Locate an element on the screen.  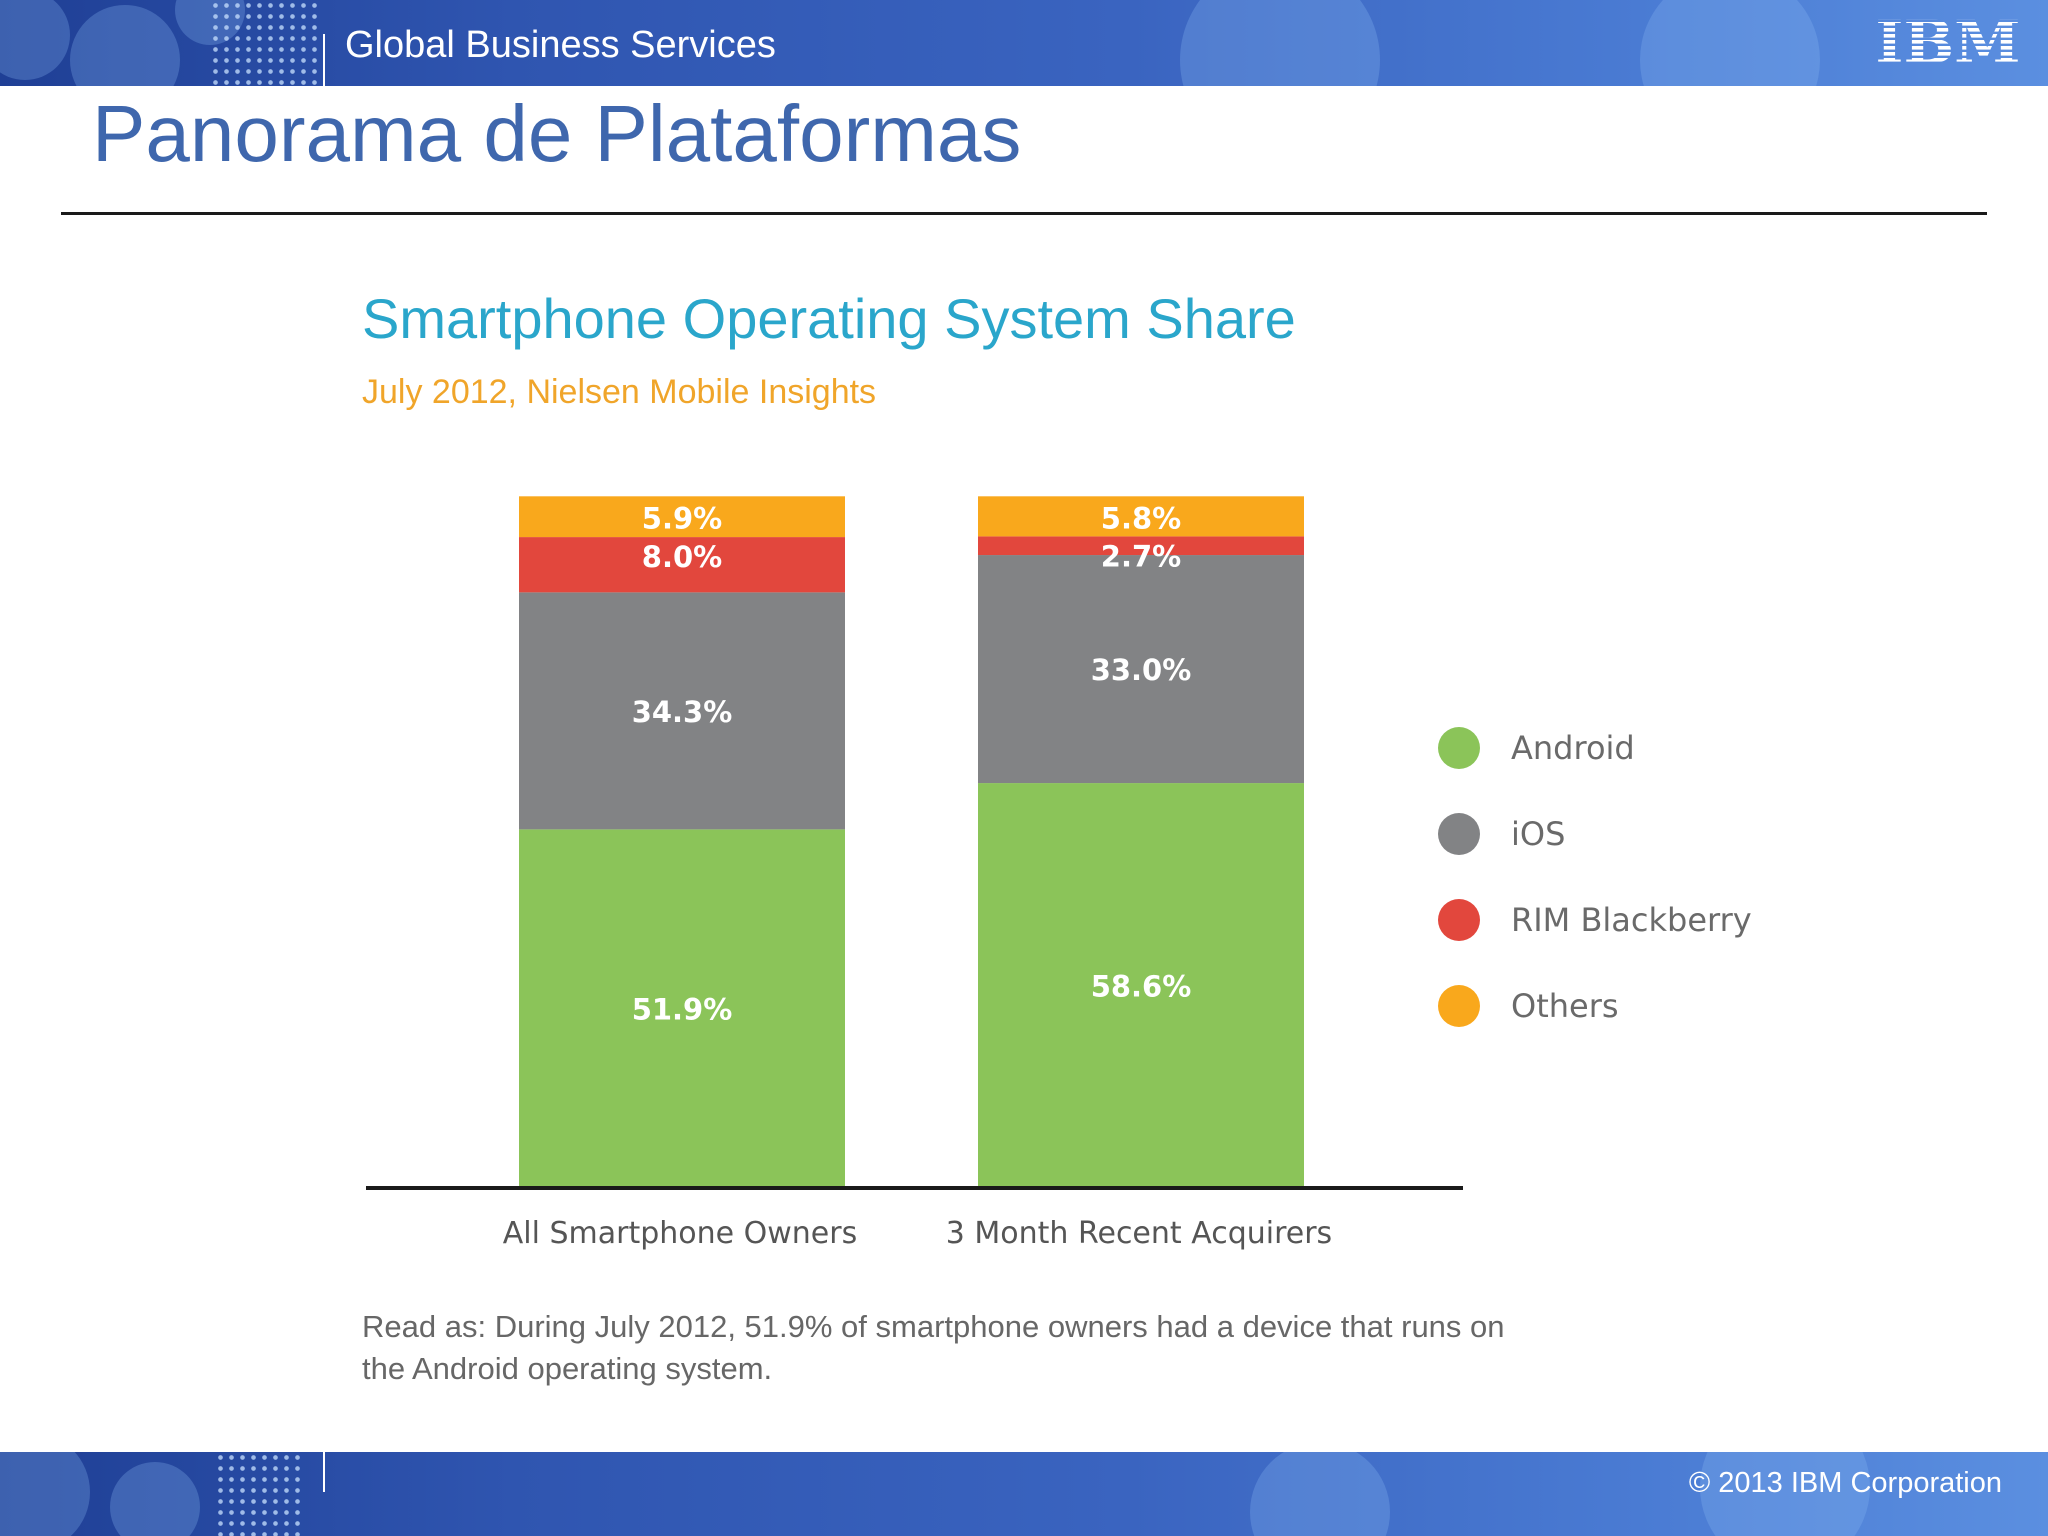
data-label-android-1: 51.9% is located at coordinates (682, 1010).